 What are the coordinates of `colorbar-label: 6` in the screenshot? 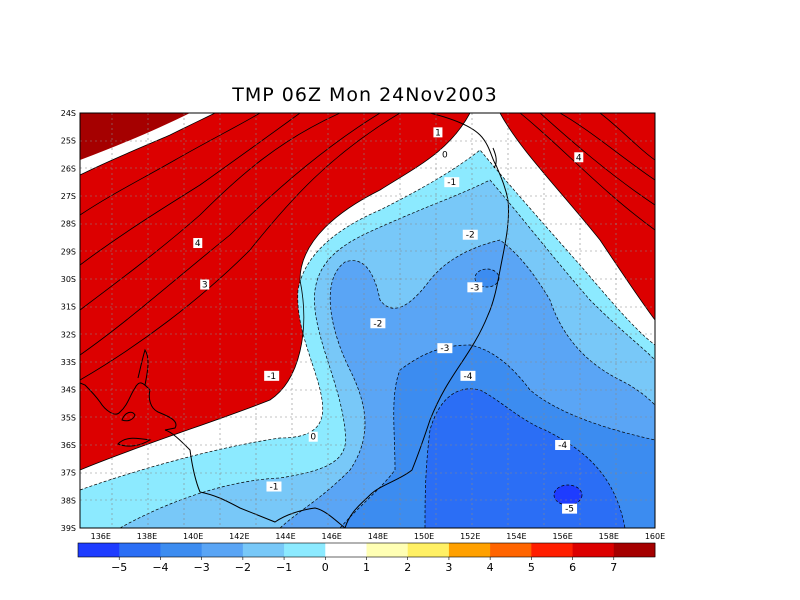 It's located at (572, 567).